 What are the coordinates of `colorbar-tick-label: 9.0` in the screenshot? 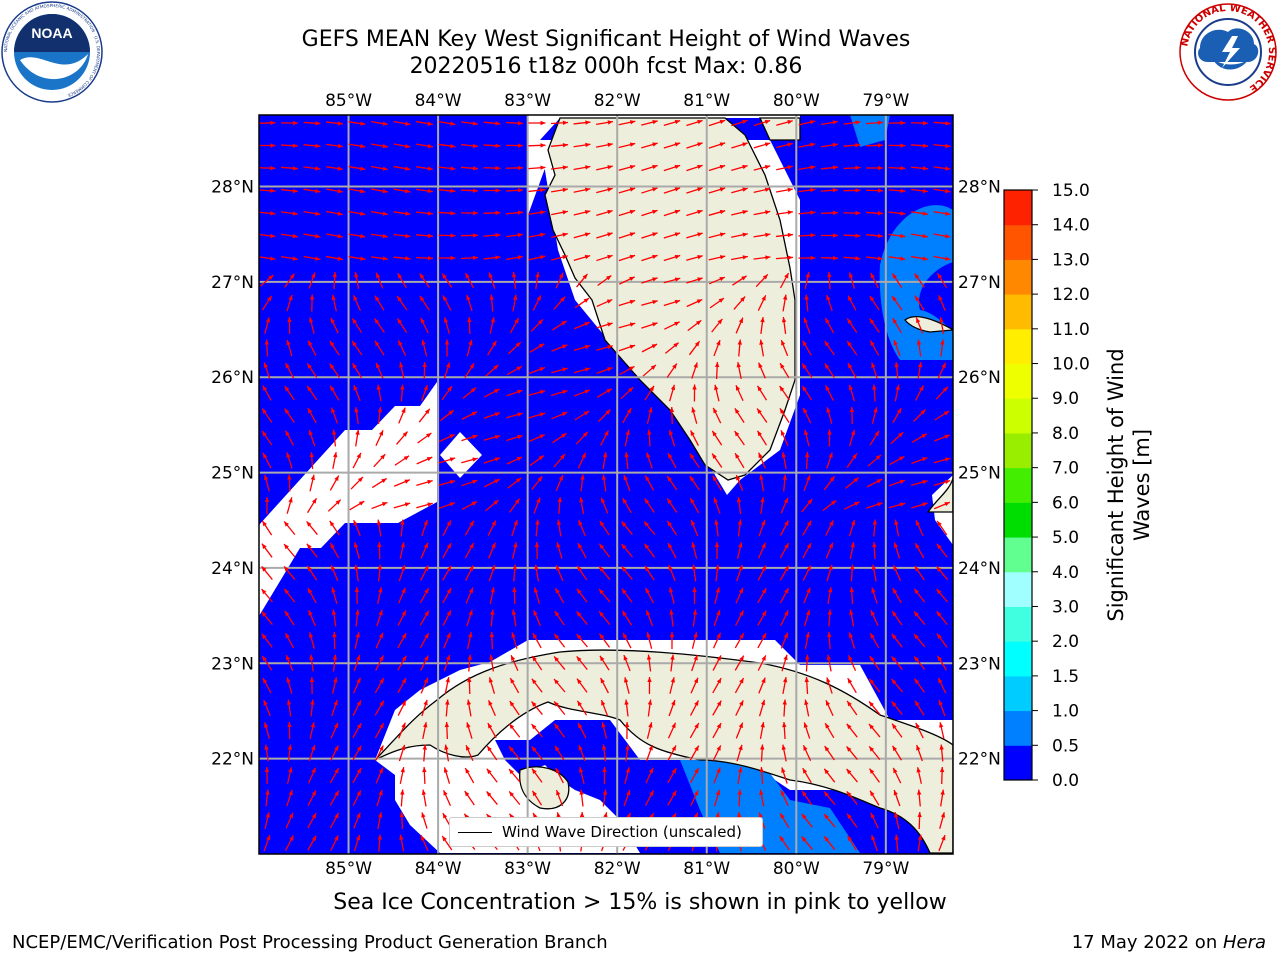 It's located at (1065, 399).